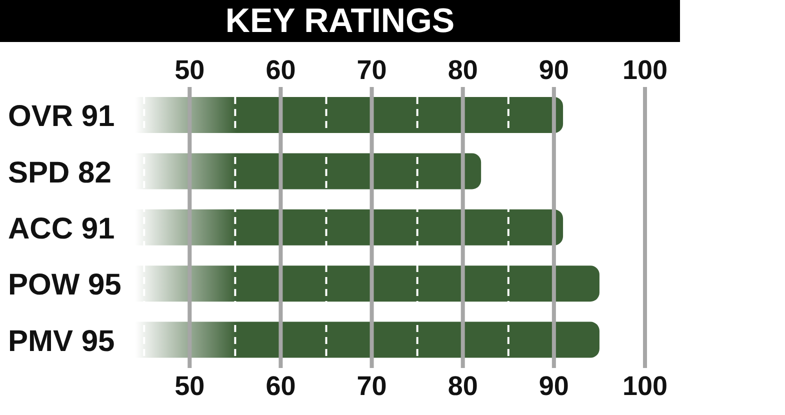 Image resolution: width=785 pixels, height=415 pixels. Describe the element at coordinates (281, 70) in the screenshot. I see `x2-tick-label: 60` at that location.